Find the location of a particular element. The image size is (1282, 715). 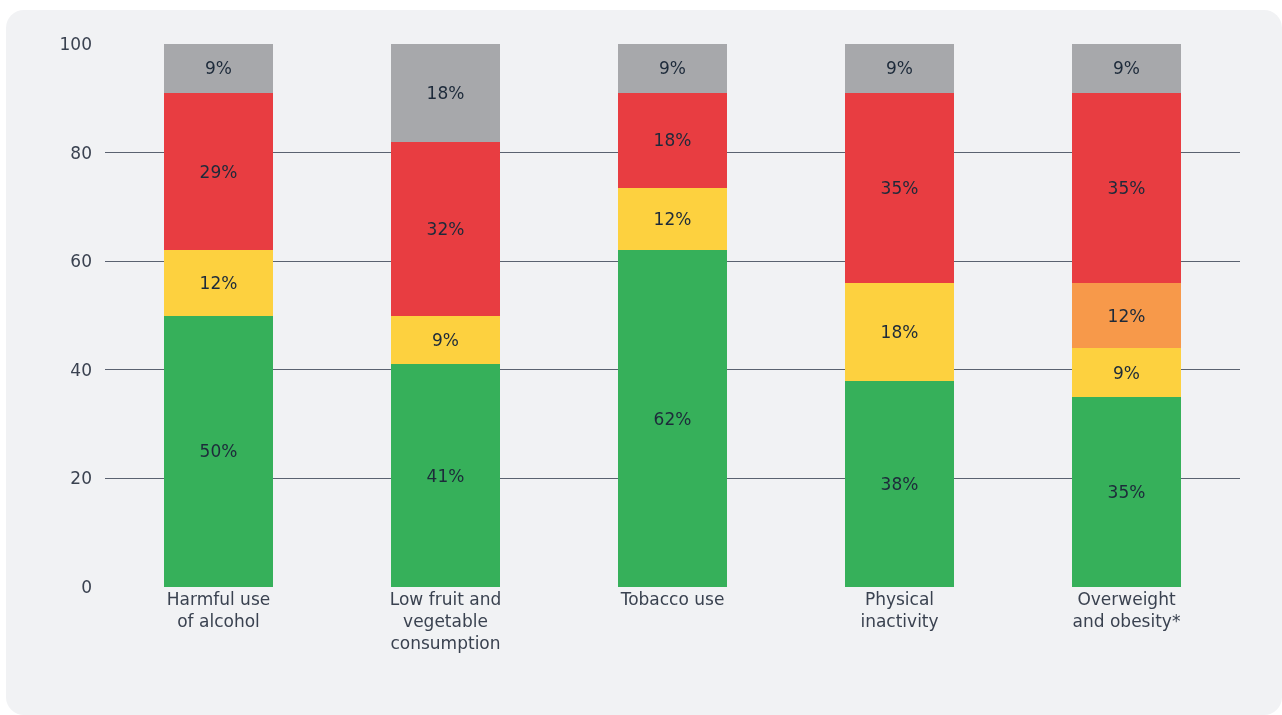

y-tick-label: 40 is located at coordinates (81, 369).